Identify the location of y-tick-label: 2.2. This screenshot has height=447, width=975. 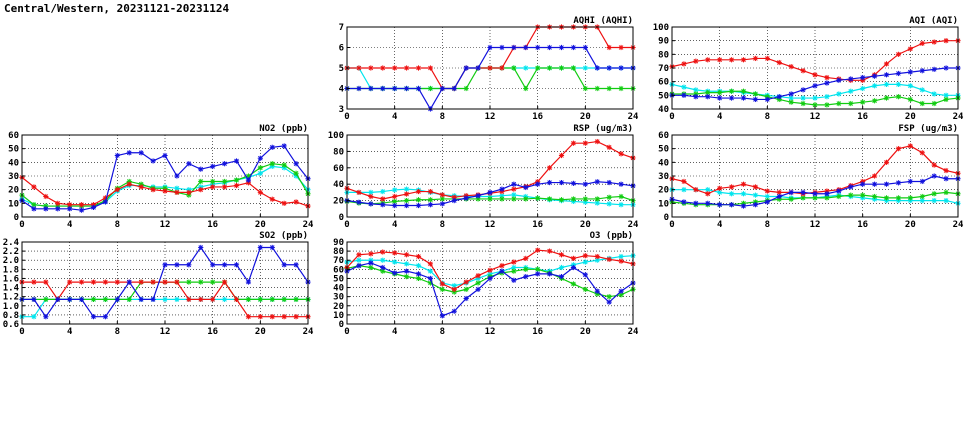
(11, 252).